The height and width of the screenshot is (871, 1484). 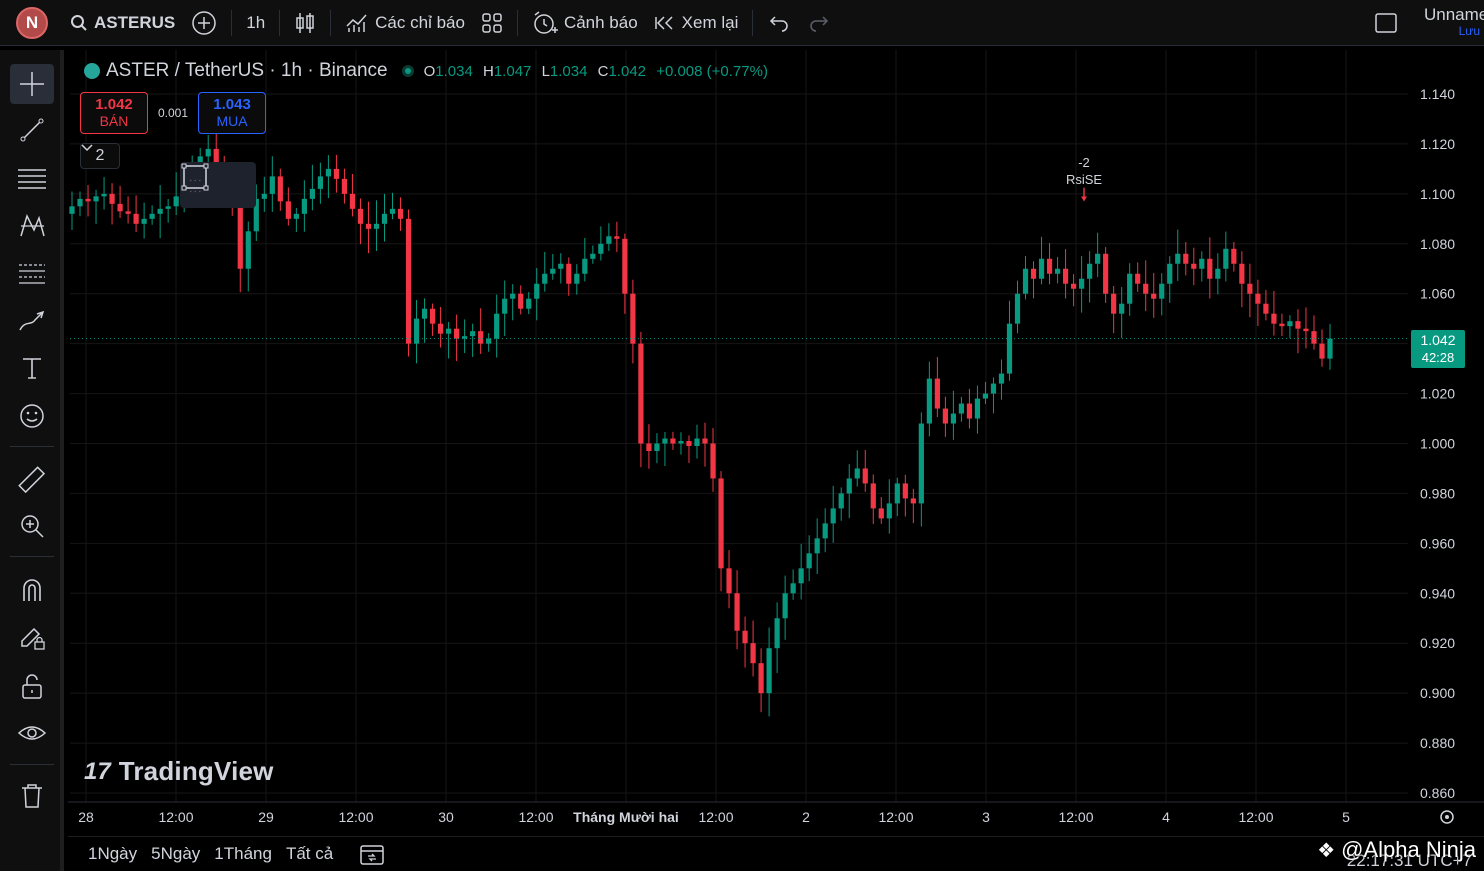 What do you see at coordinates (1454, 23) in the screenshot?
I see `layout-name: Unnamed Lưu` at bounding box center [1454, 23].